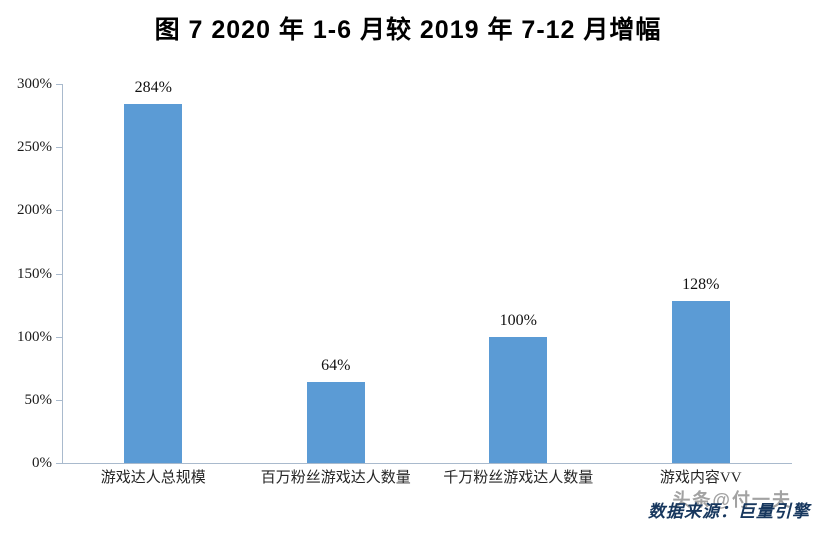 The height and width of the screenshot is (540, 816). What do you see at coordinates (34, 84) in the screenshot?
I see `y-axis-tick-label: 300%` at bounding box center [34, 84].